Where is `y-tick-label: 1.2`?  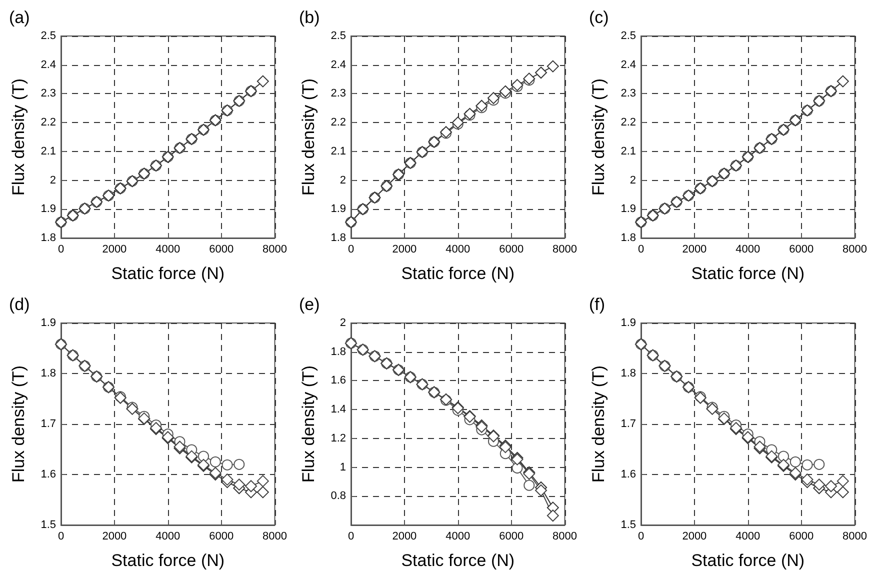 y-tick-label: 1.2 is located at coordinates (338, 438).